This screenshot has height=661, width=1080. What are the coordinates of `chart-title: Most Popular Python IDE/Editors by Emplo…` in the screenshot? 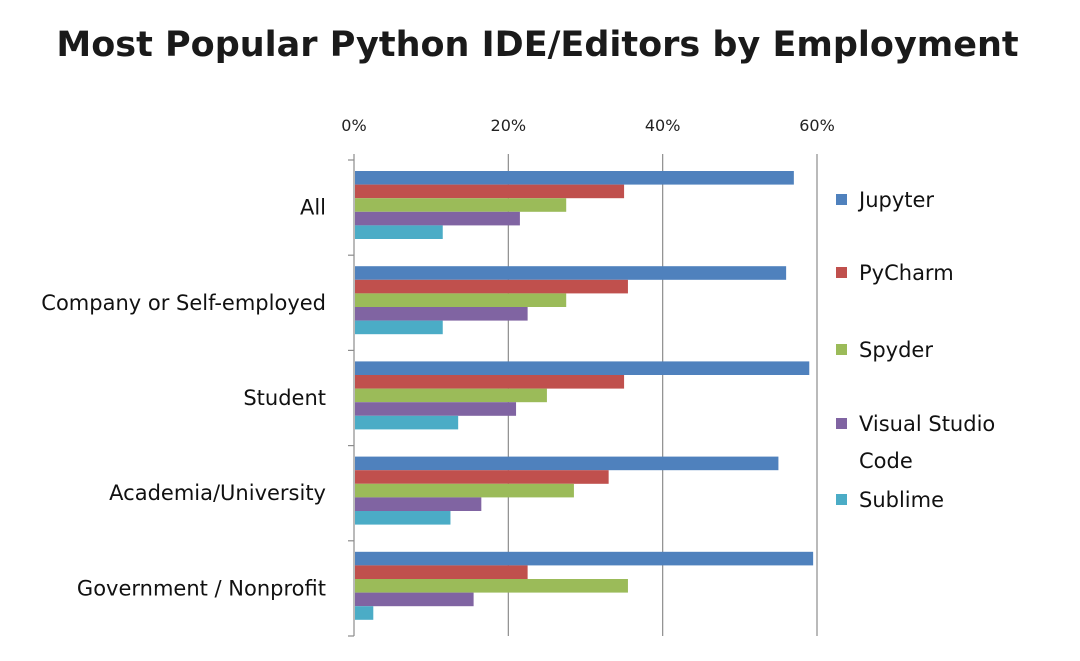 It's located at (537, 45).